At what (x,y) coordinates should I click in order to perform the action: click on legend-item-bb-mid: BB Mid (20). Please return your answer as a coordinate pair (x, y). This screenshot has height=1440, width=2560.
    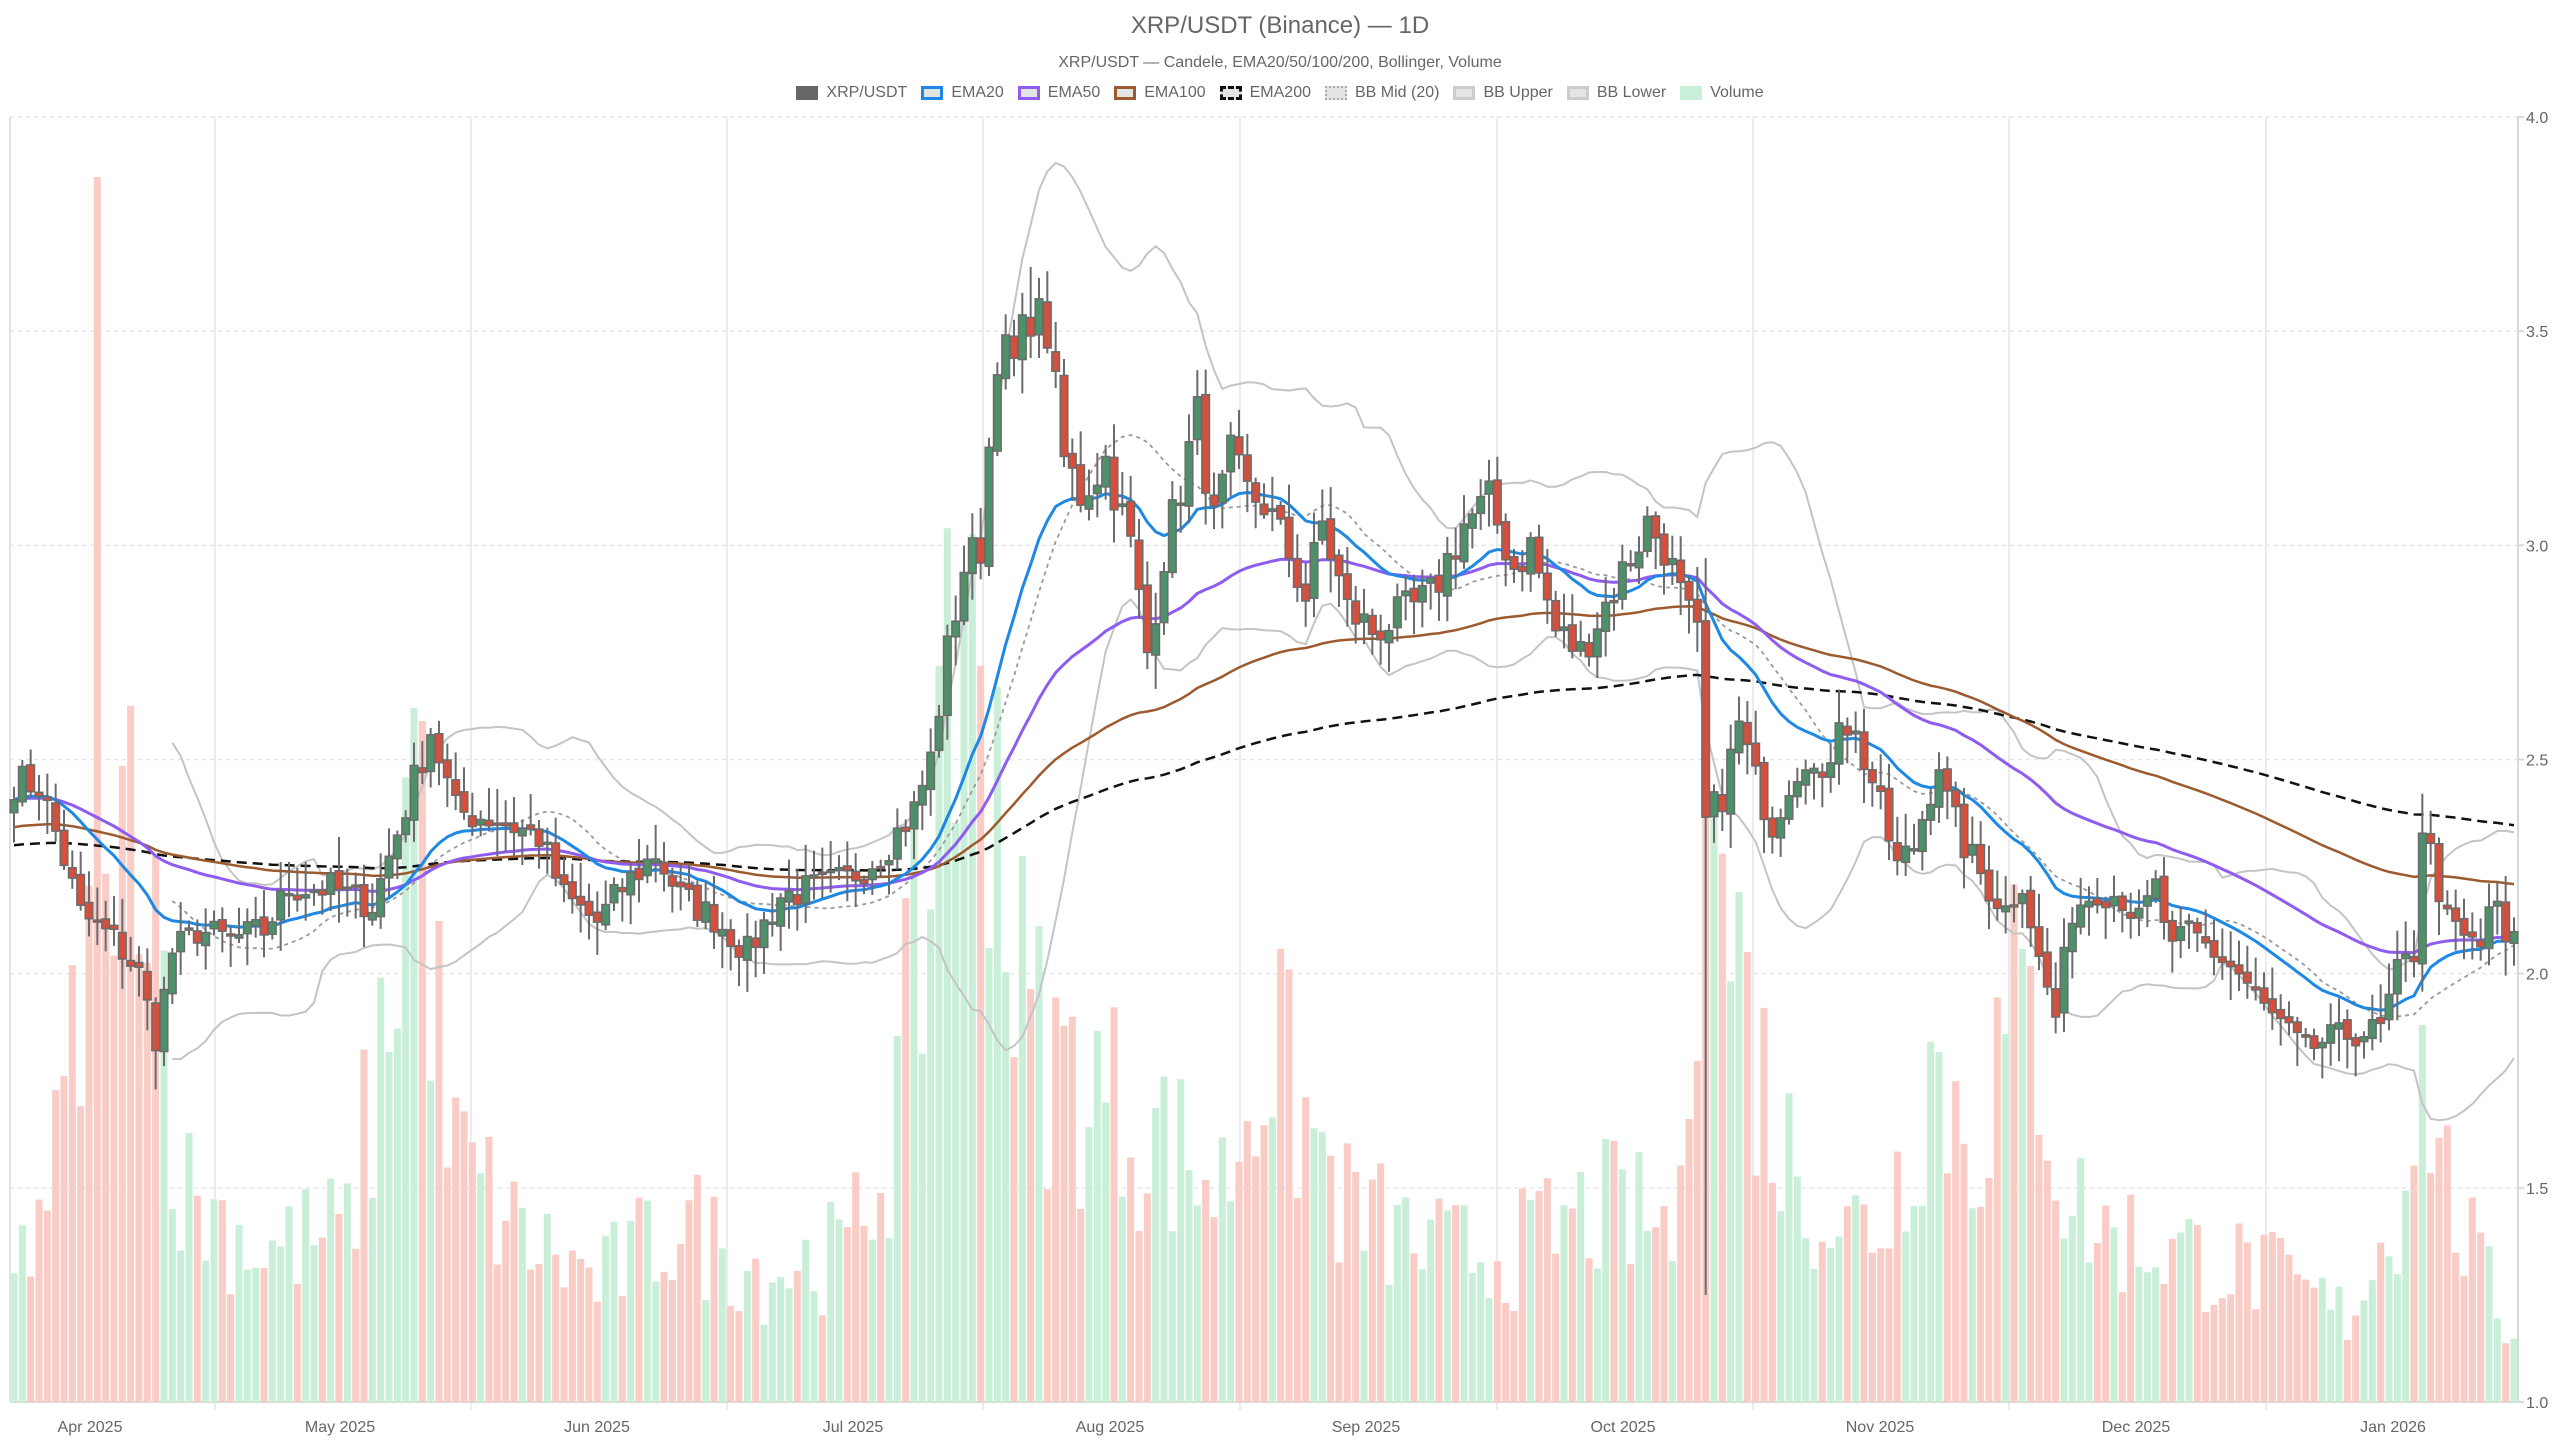
    Looking at the image, I should click on (1382, 93).